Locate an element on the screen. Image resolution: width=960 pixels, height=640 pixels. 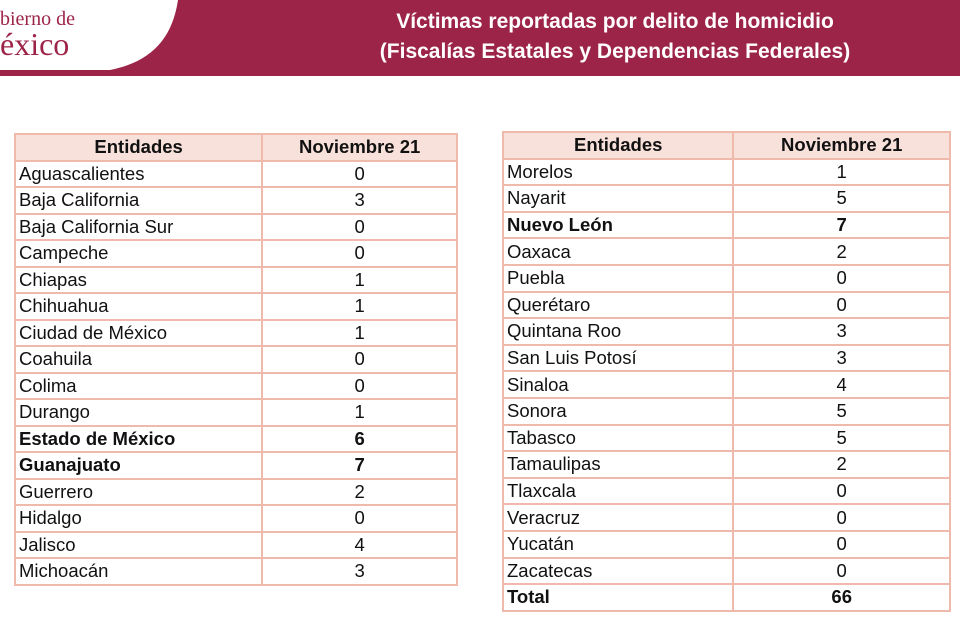
entity-cell: Chiapas is located at coordinates (138, 279).